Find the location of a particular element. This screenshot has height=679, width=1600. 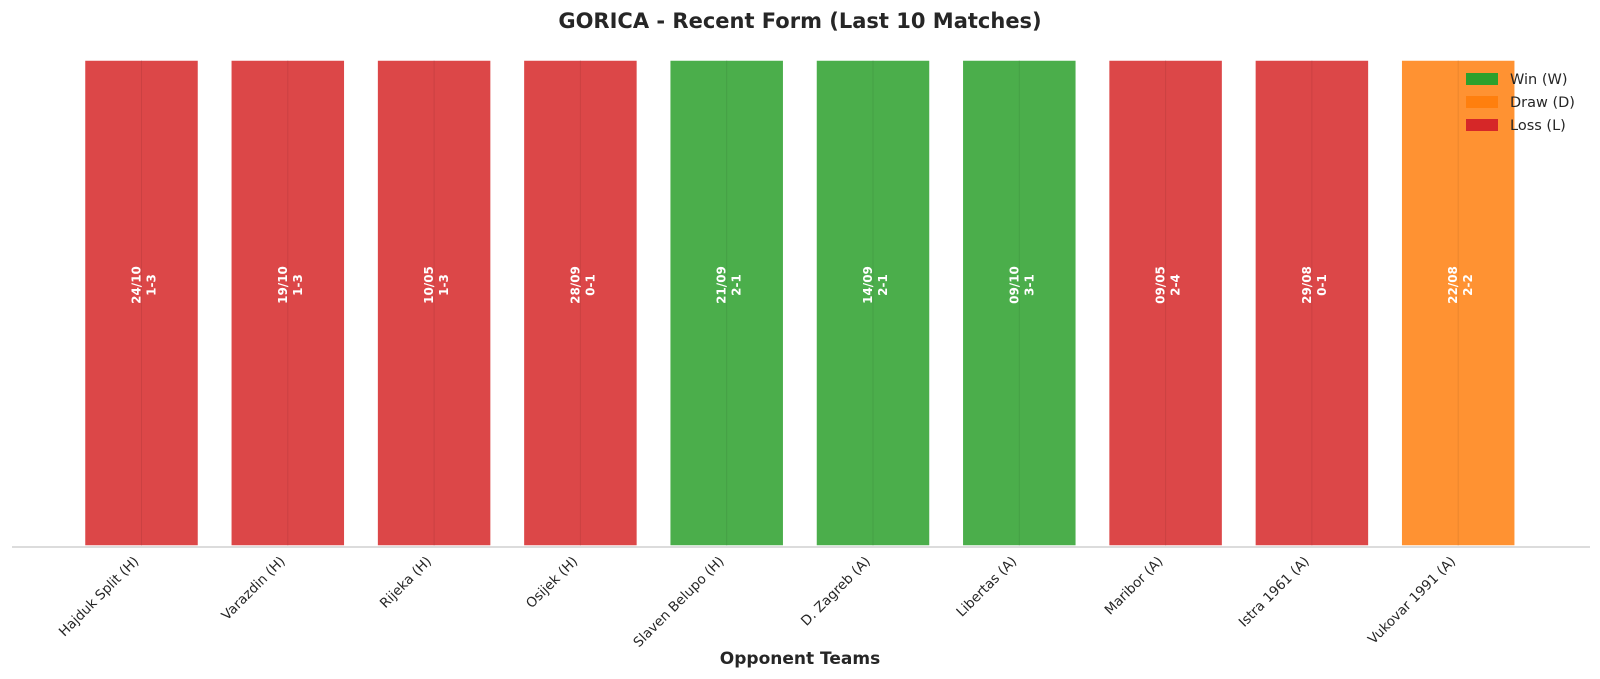

bar-data-label: 09/103-1 is located at coordinates (1021, 285).